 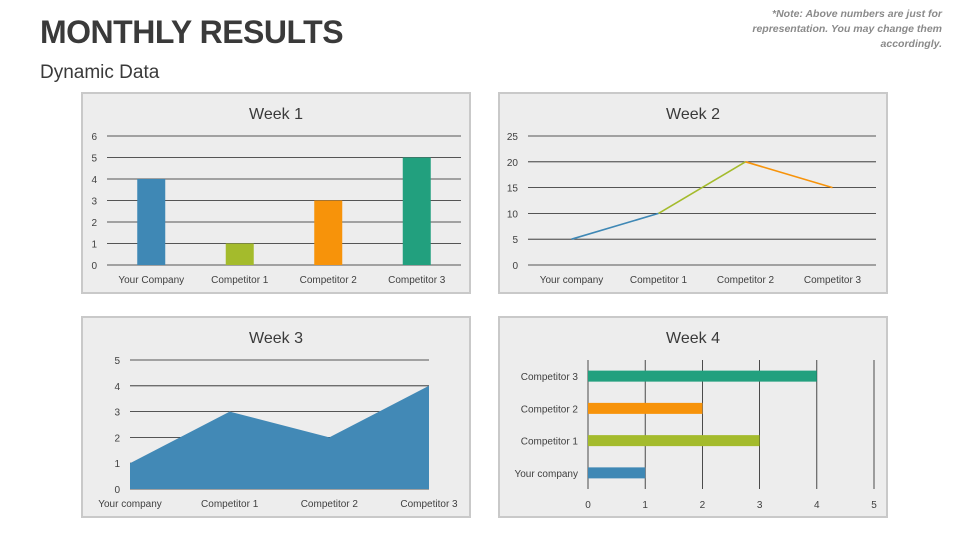 What do you see at coordinates (276, 114) in the screenshot?
I see `week1-chart-title: Week 1` at bounding box center [276, 114].